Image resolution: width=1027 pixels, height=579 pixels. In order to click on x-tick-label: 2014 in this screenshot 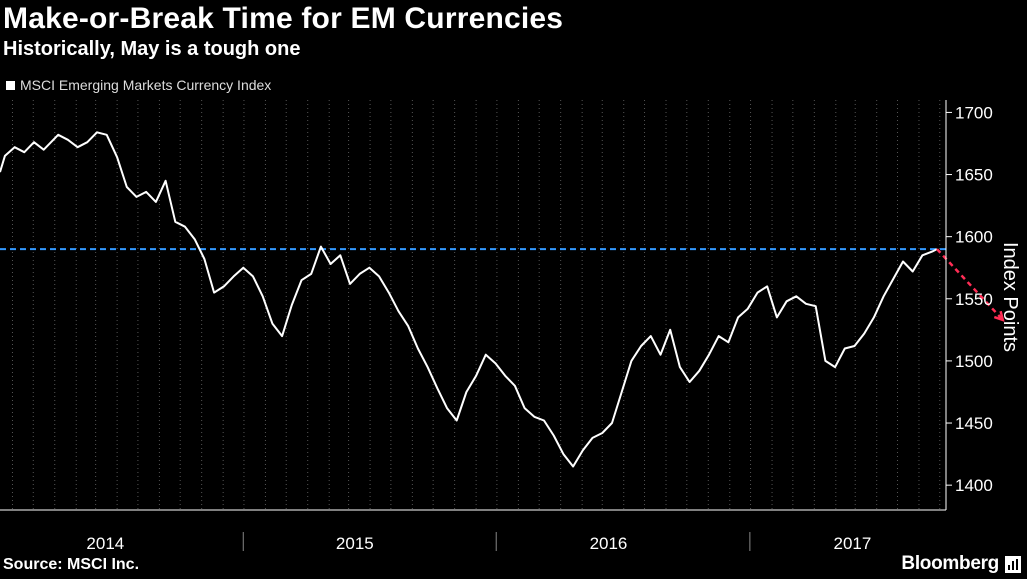, I will do `click(105, 543)`.